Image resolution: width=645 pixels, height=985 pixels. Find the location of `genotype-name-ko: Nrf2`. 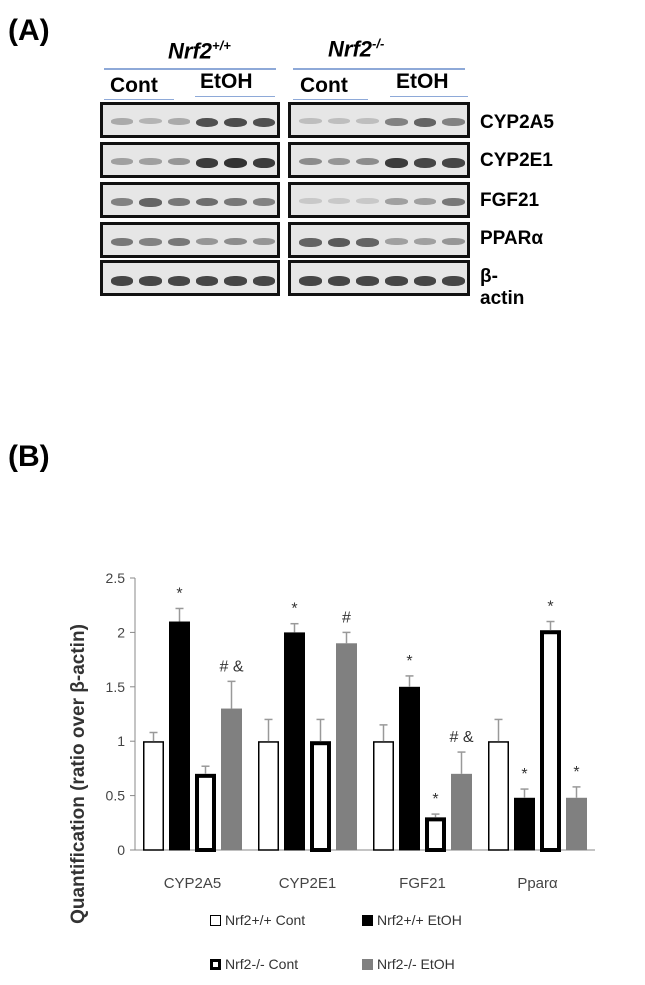

genotype-name-ko: Nrf2 is located at coordinates (350, 49).